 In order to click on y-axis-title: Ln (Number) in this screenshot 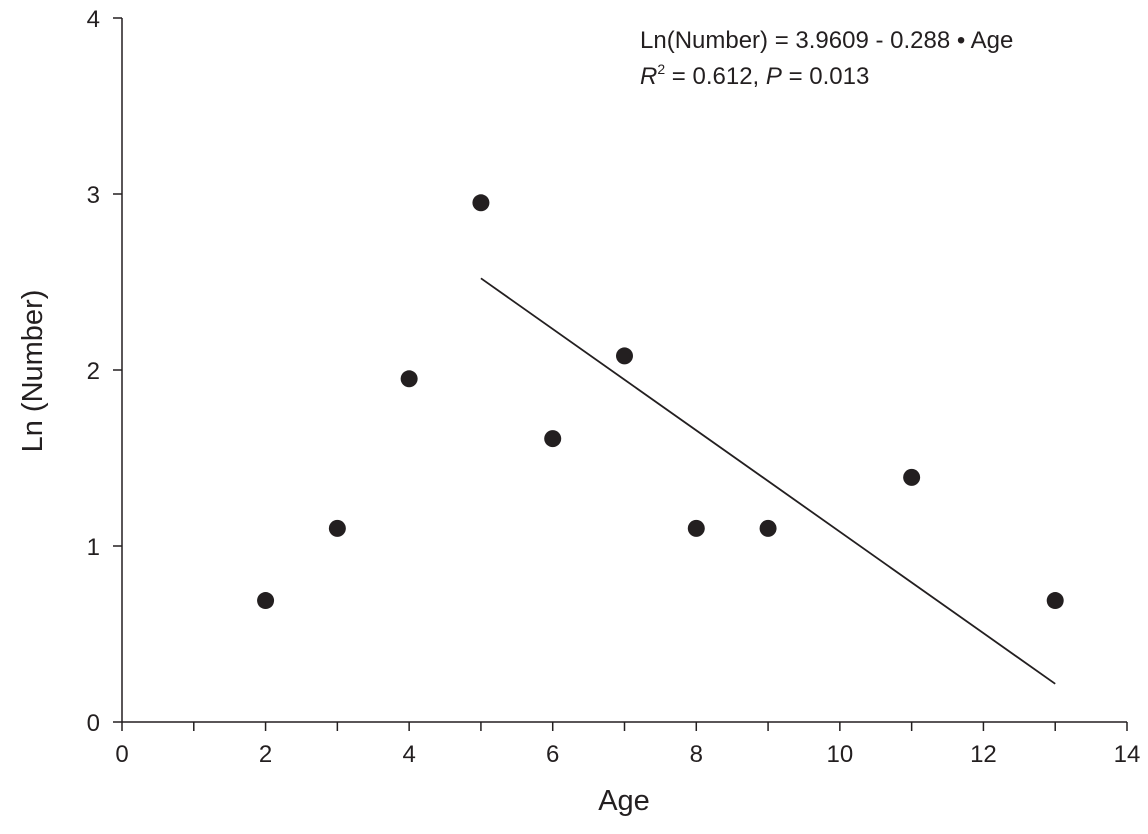, I will do `click(33, 371)`.